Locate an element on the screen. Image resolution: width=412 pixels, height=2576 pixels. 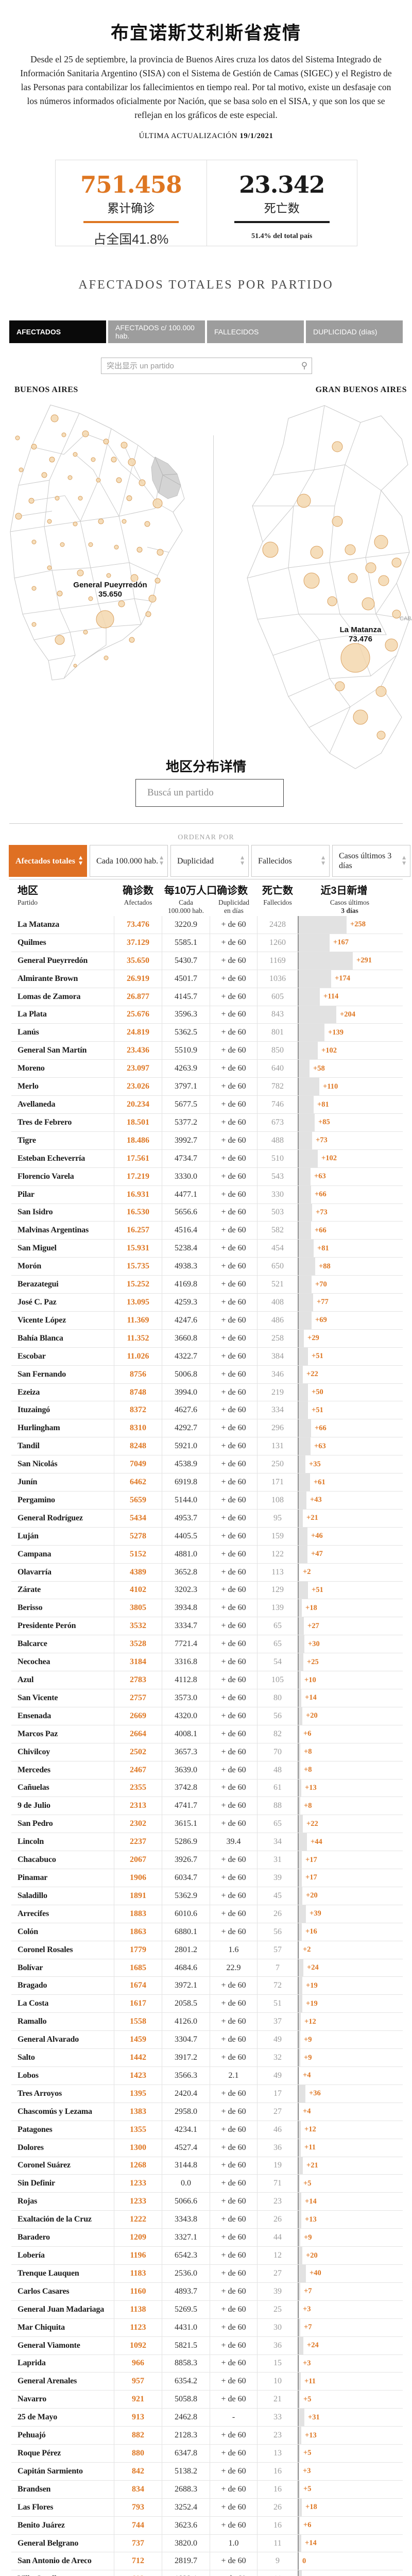
table-row: Ramallo 1558 4126.0 + de 60 37 +12 is located at coordinates (207, 2022).